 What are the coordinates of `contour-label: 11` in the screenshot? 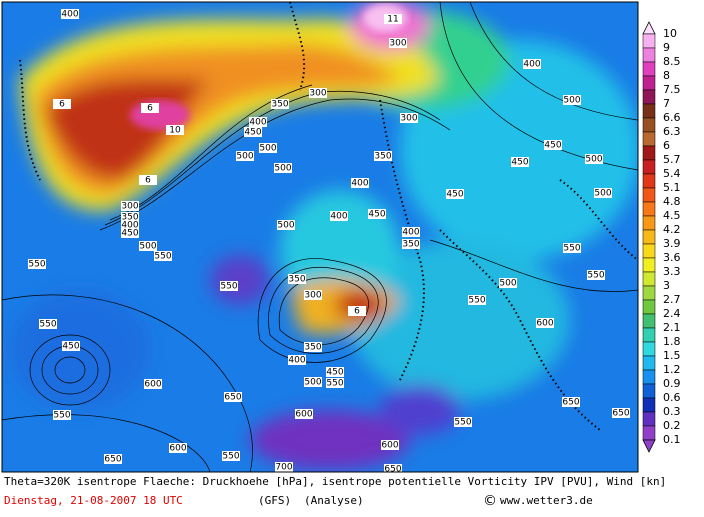 It's located at (392, 20).